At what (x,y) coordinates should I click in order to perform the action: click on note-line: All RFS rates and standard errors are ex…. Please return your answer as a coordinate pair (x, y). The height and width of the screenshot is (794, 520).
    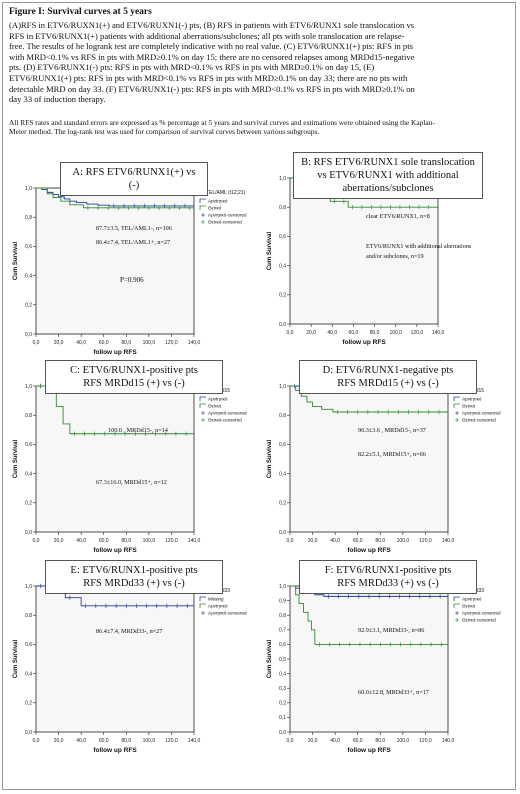
    Looking at the image, I should click on (222, 122).